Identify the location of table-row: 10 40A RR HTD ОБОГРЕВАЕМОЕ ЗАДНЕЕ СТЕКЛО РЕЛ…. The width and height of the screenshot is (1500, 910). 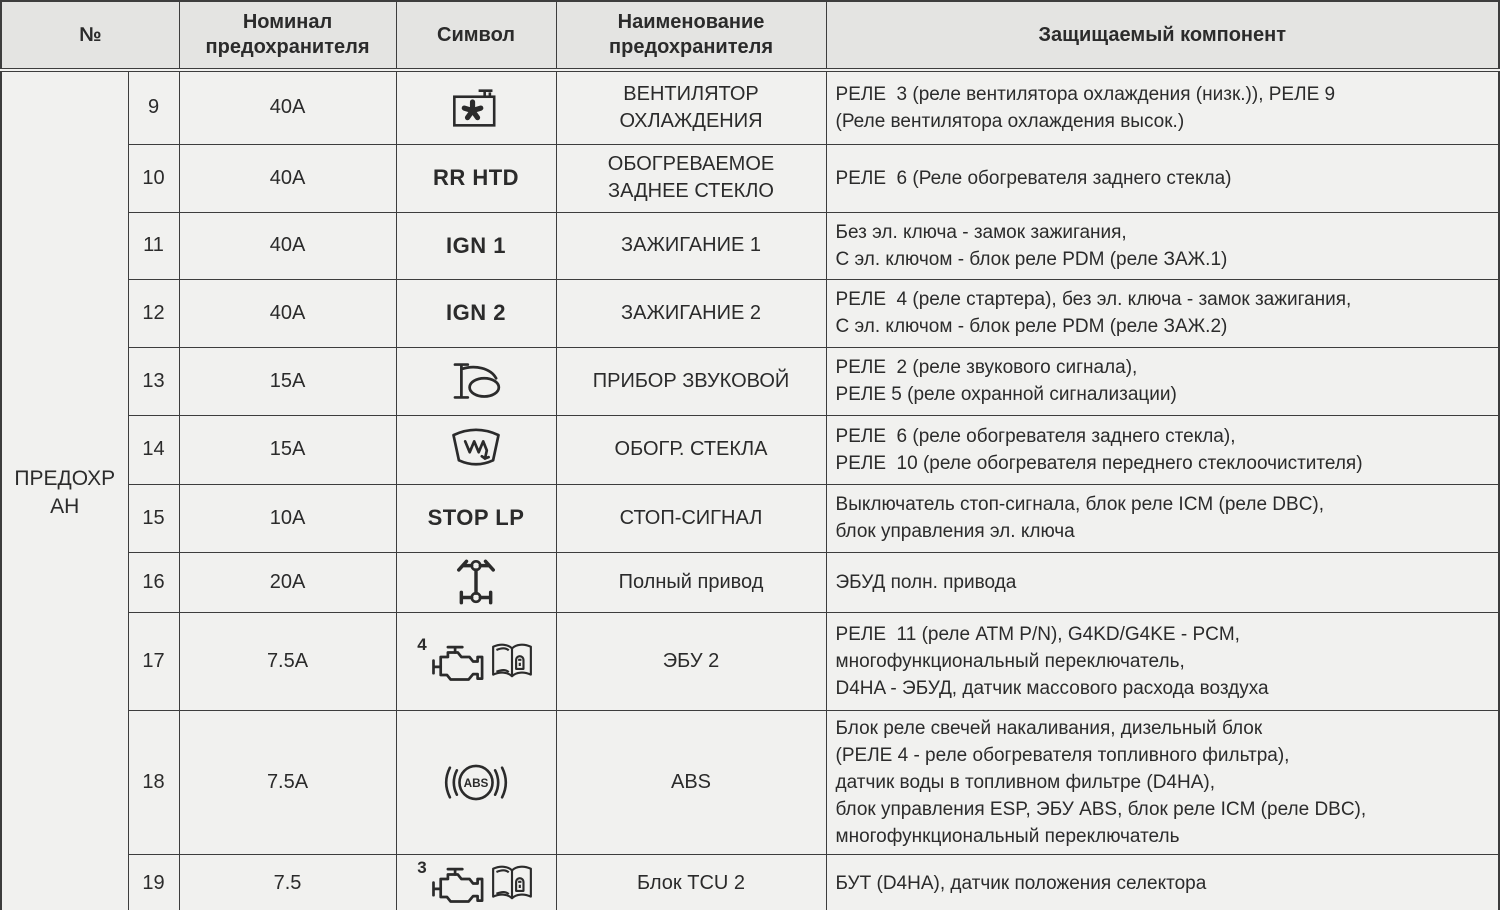
(750, 178).